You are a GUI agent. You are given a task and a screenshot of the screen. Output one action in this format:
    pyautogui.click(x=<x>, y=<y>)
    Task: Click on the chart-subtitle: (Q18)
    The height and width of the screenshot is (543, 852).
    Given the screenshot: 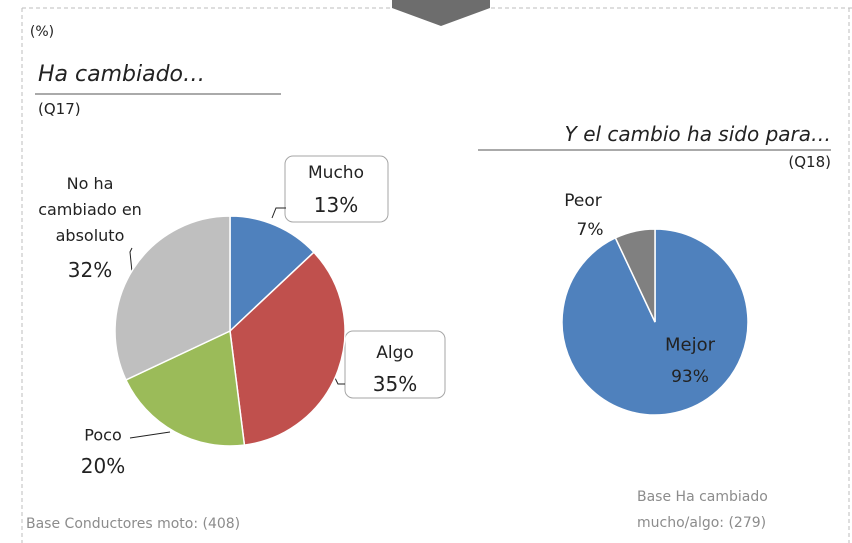 What is the action you would take?
    pyautogui.click(x=809, y=162)
    